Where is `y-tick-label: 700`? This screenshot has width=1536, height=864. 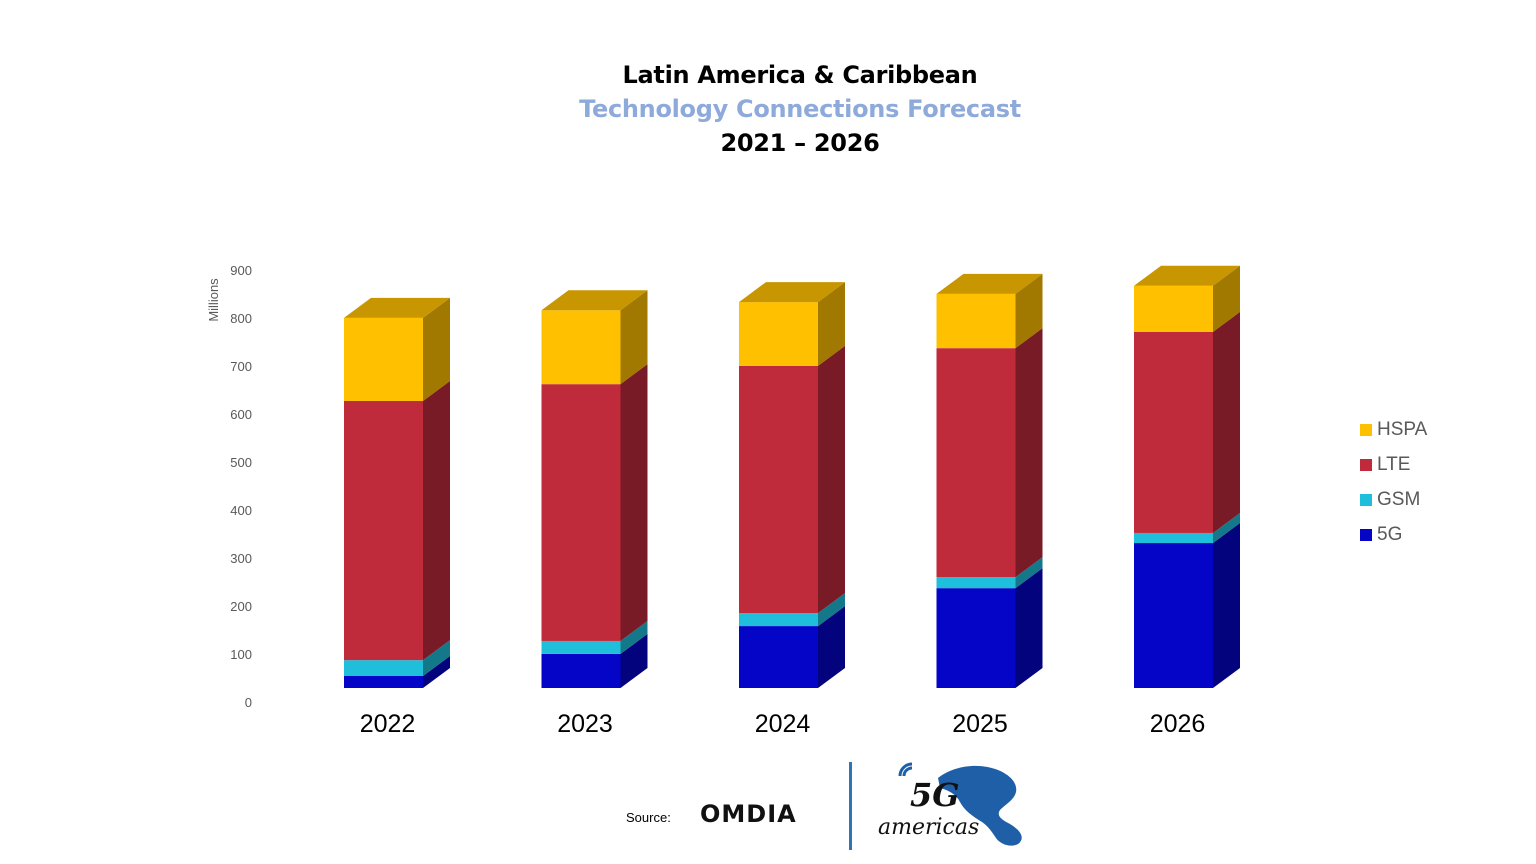 y-tick-label: 700 is located at coordinates (241, 366).